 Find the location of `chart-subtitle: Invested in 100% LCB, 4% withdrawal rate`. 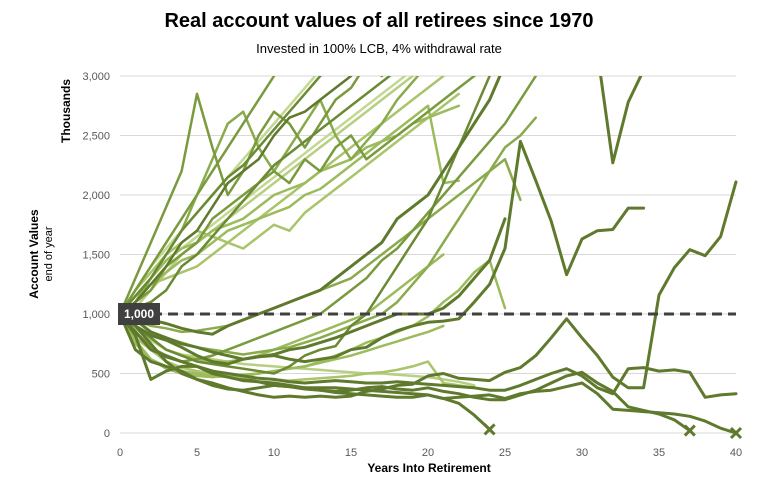

chart-subtitle: Invested in 100% LCB, 4% withdrawal rate is located at coordinates (379, 48).